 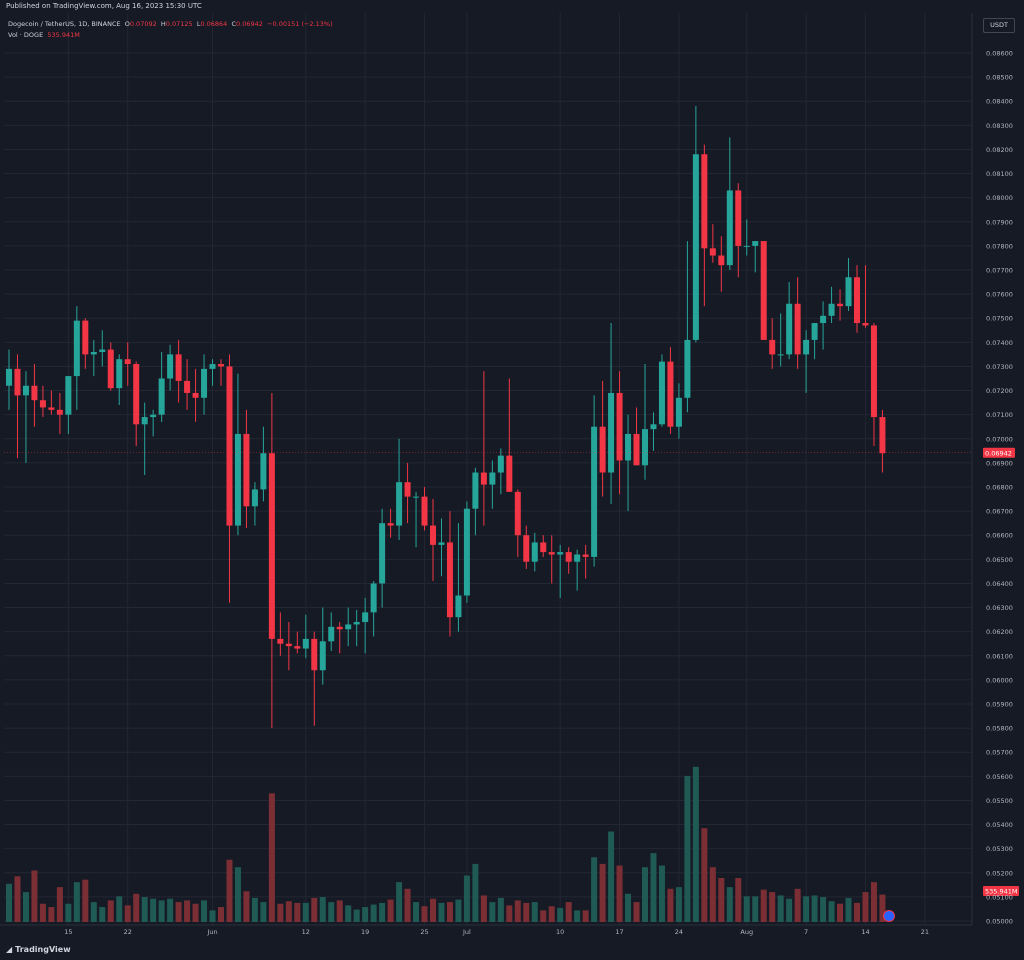 I want to click on price-tick-label: 0.06200, so click(x=999, y=632).